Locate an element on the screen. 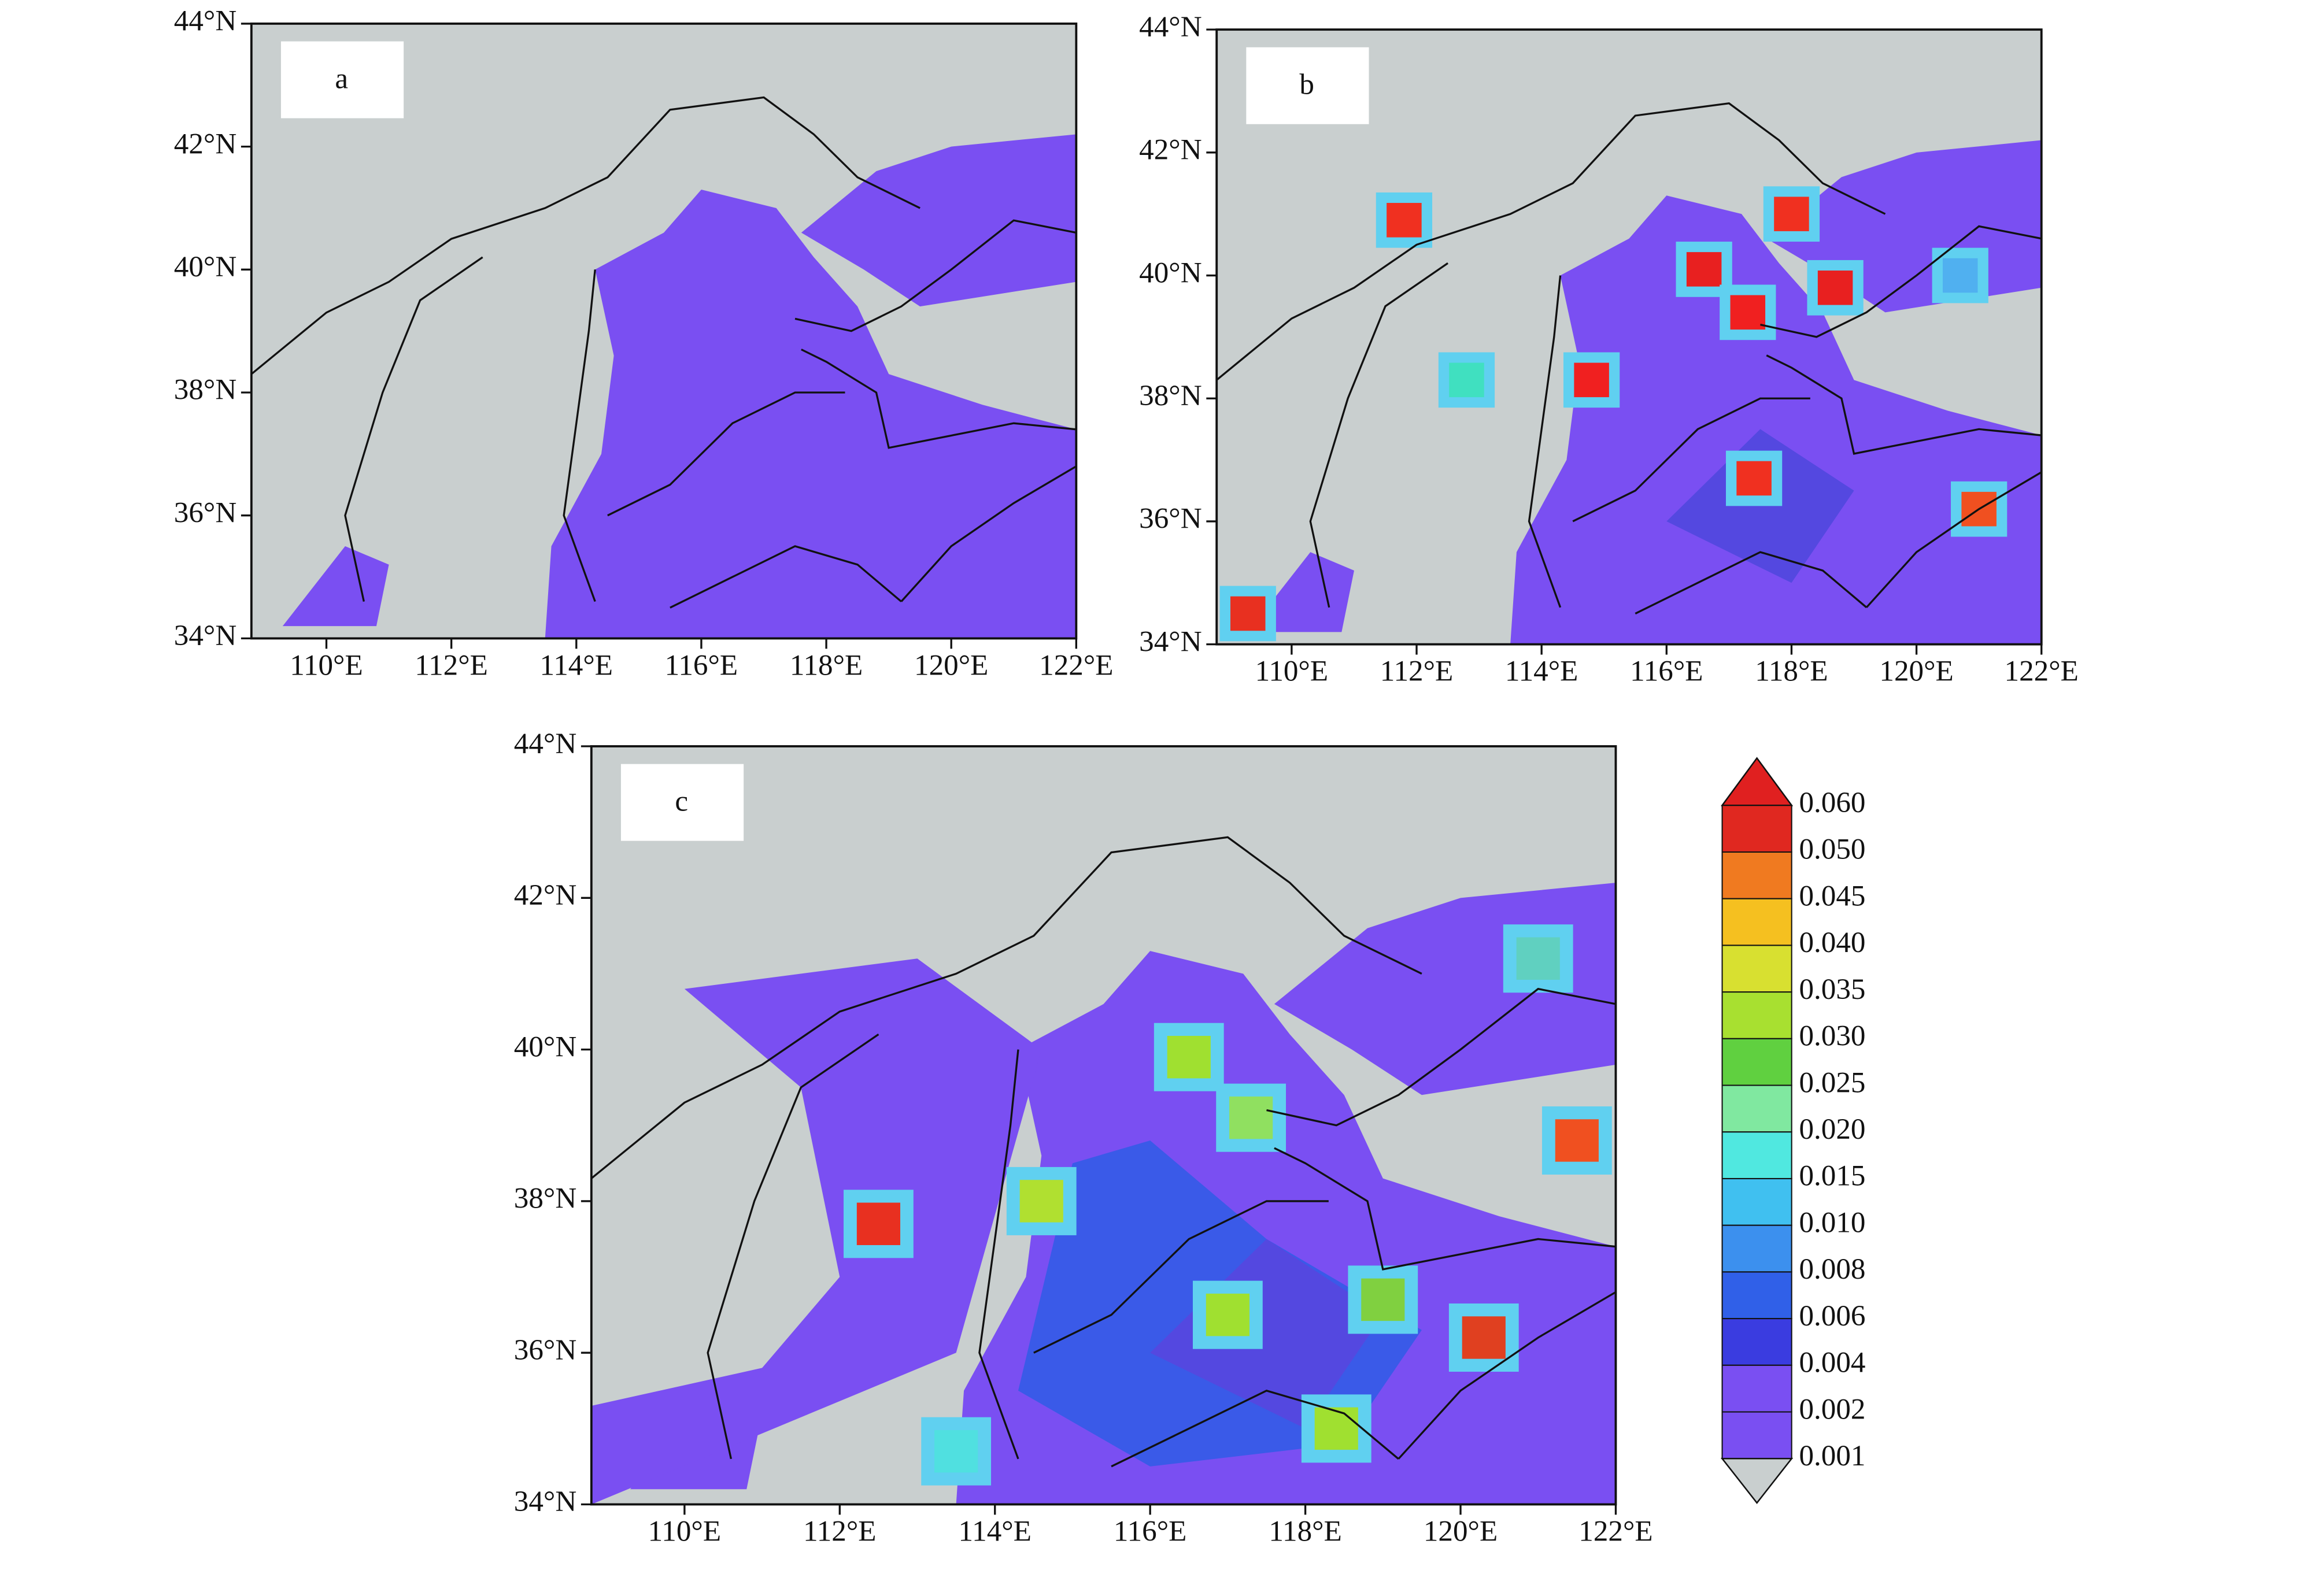 This screenshot has height=1596, width=2318. colorbar-label: 0.006 is located at coordinates (1832, 1315).